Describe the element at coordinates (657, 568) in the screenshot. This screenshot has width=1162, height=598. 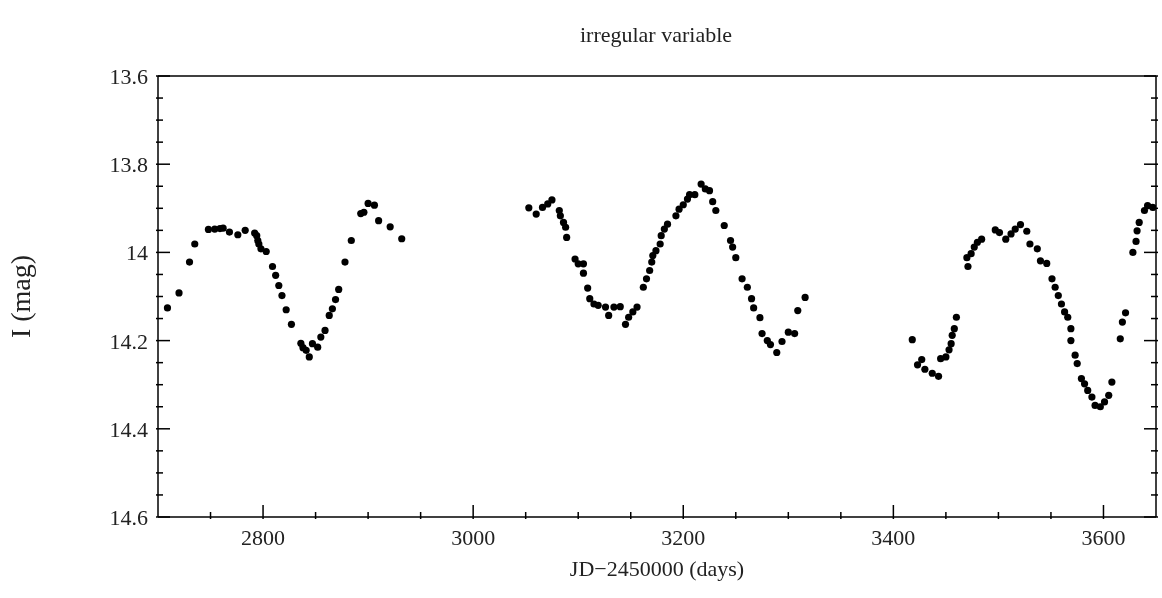
I see `x-axis-title: JD−2450000 (days)` at that location.